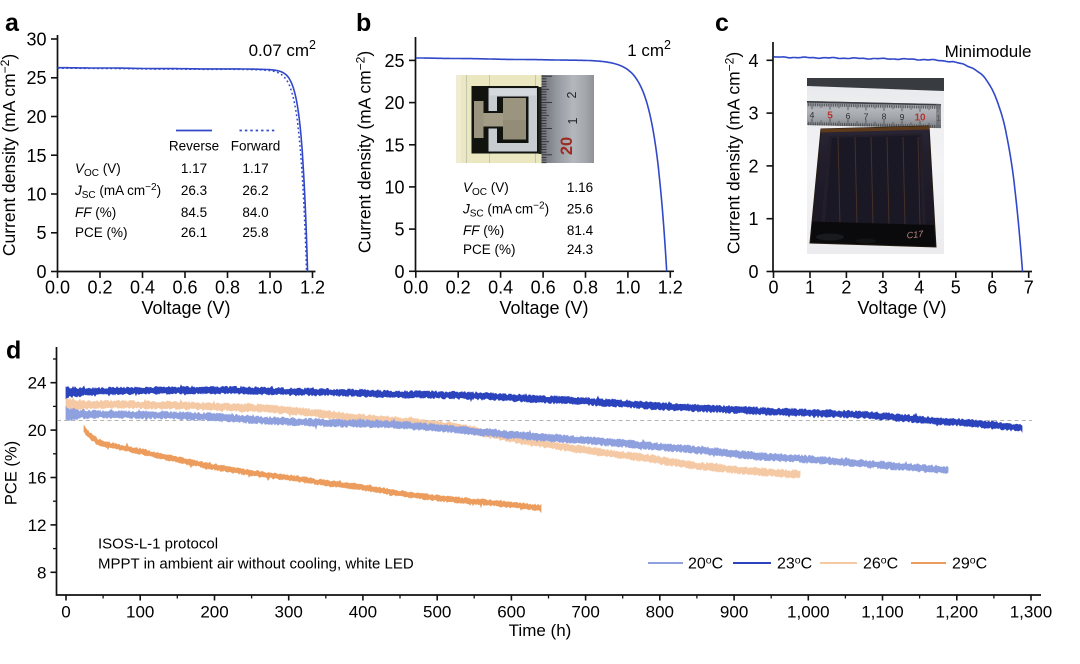  I want to click on svg-text: 1,000, so click(808, 612).